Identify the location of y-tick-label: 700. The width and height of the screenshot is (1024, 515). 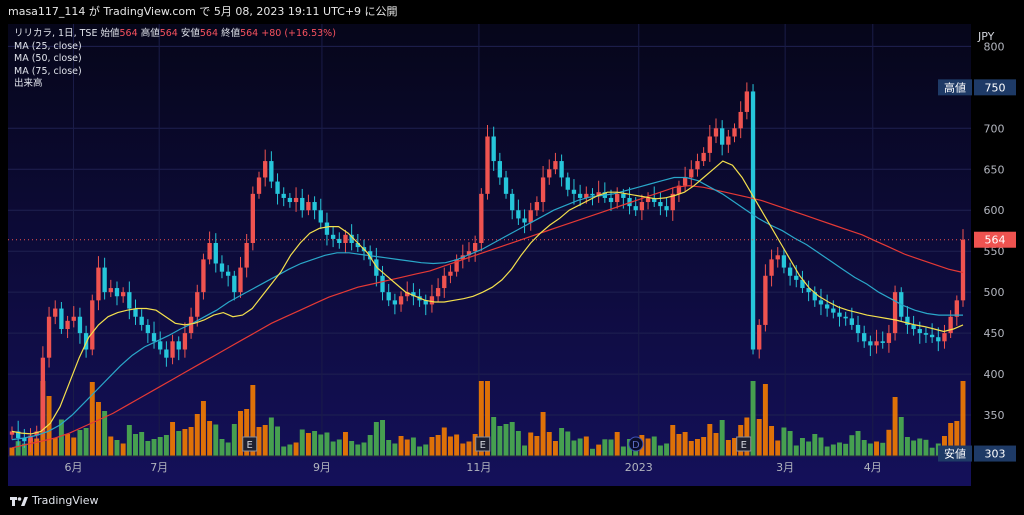
(994, 128).